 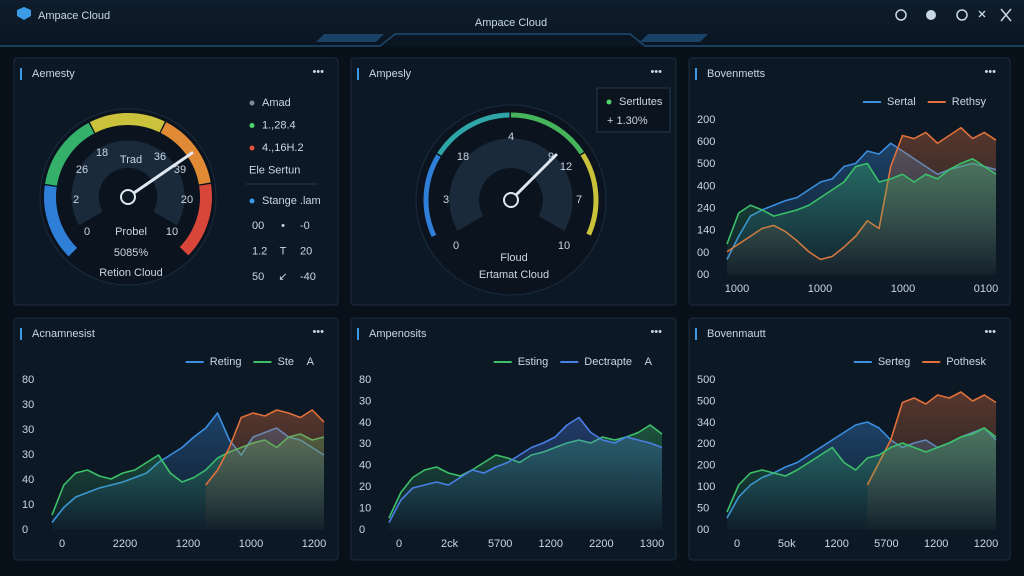 I want to click on y-tick-label: 240, so click(x=706, y=208).